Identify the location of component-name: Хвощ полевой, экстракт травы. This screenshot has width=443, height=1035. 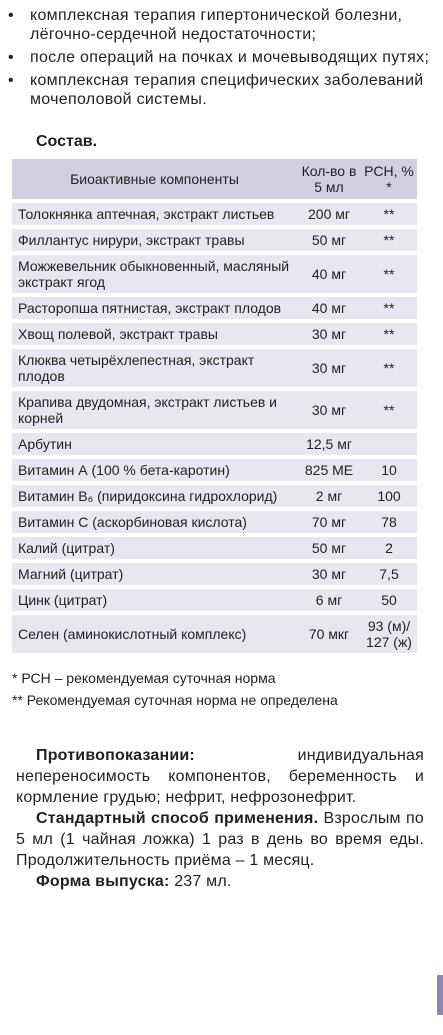
(154, 334).